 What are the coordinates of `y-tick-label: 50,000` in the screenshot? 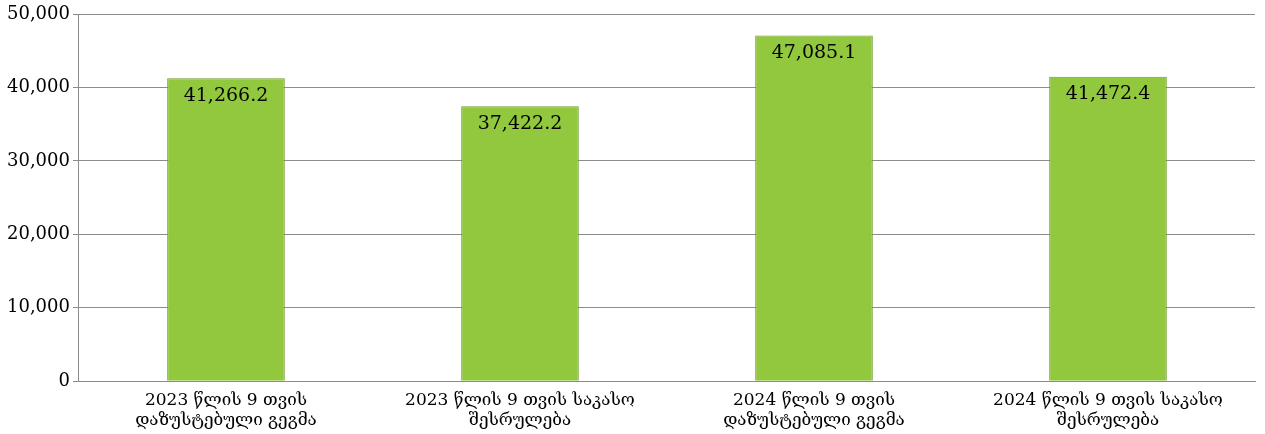 It's located at (38, 12).